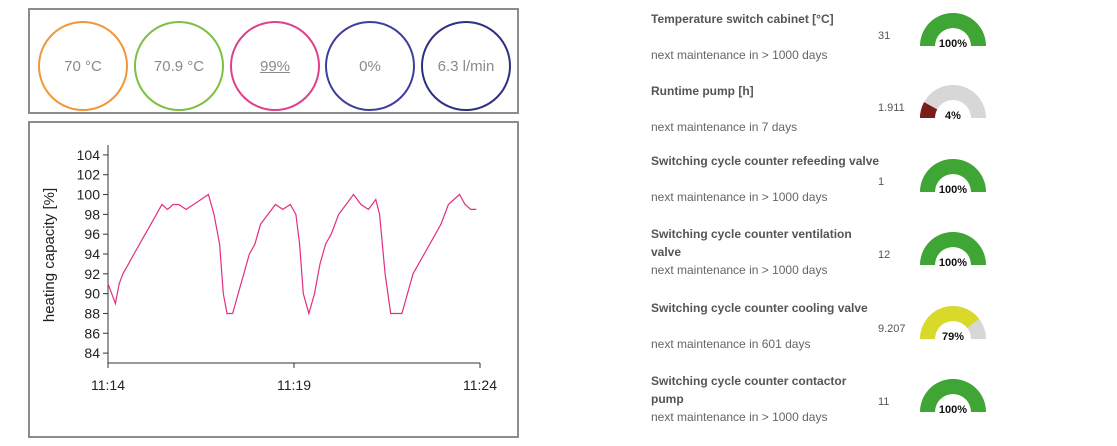 This screenshot has width=1117, height=446. Describe the element at coordinates (92, 313) in the screenshot. I see `y-tick-label: 88` at that location.